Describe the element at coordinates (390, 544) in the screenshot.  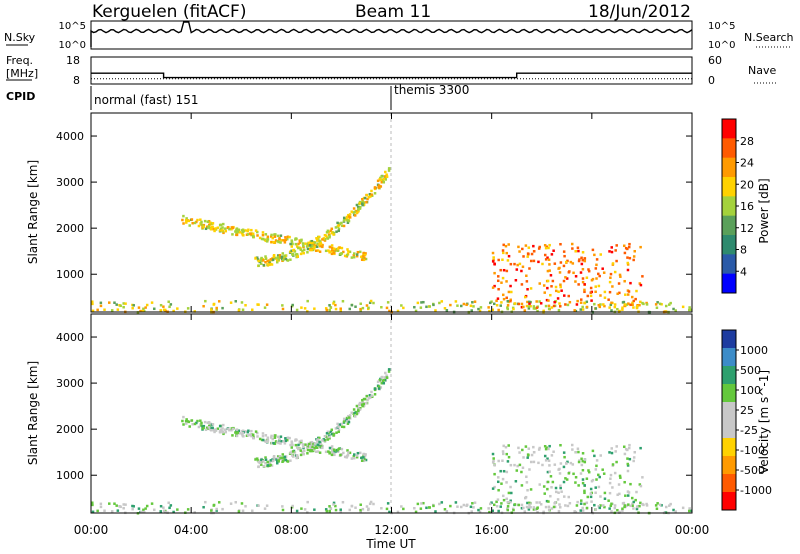
I see `x-axis-label: Time UT` at that location.